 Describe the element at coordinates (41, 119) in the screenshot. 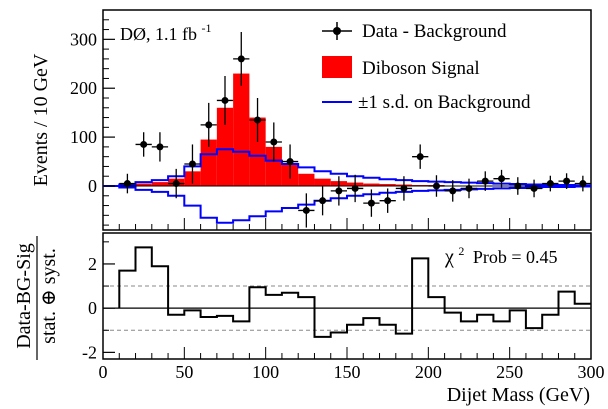

I see `upper-y-axis-label: Events / 10 GeV` at that location.